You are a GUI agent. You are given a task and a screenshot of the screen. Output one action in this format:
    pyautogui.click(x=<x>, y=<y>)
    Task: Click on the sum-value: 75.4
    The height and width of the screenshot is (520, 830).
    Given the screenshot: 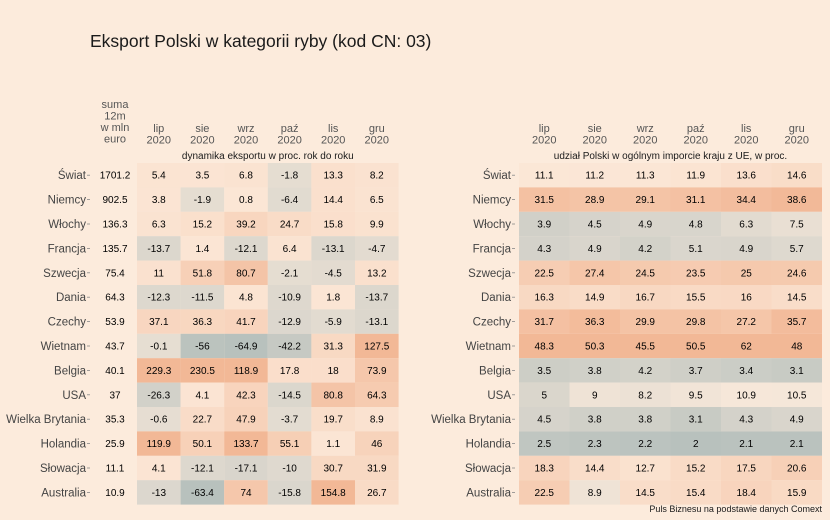 What is the action you would take?
    pyautogui.click(x=115, y=273)
    